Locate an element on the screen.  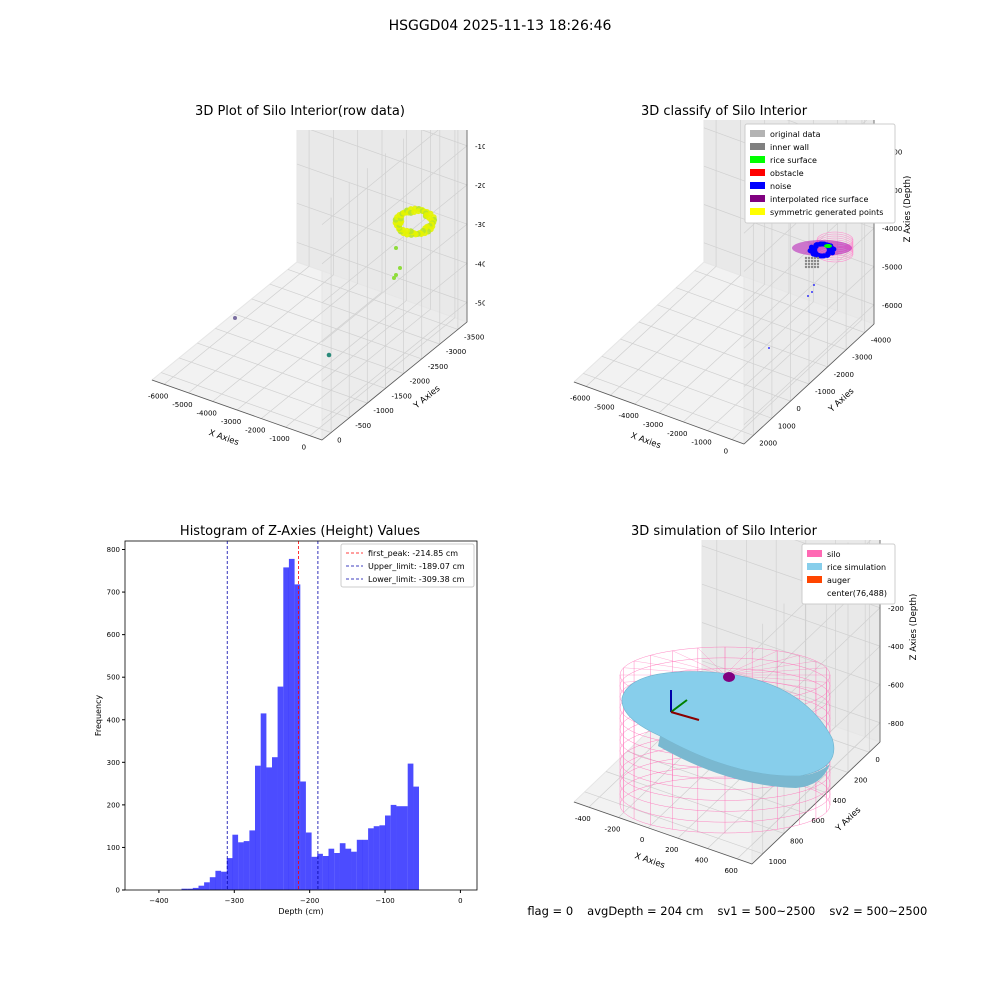
x-tick-label: 200 is located at coordinates (671, 850).